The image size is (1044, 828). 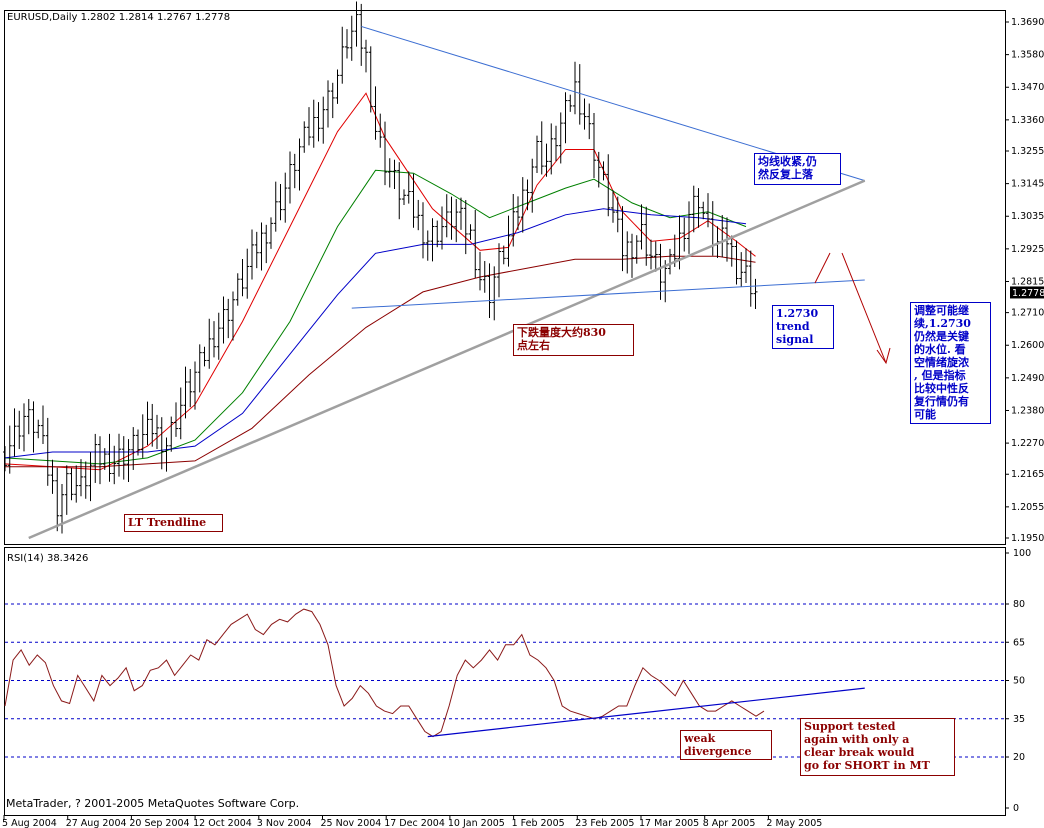 What do you see at coordinates (803, 327) in the screenshot?
I see `annotation-trend-signal: 1.2730 trend signal` at bounding box center [803, 327].